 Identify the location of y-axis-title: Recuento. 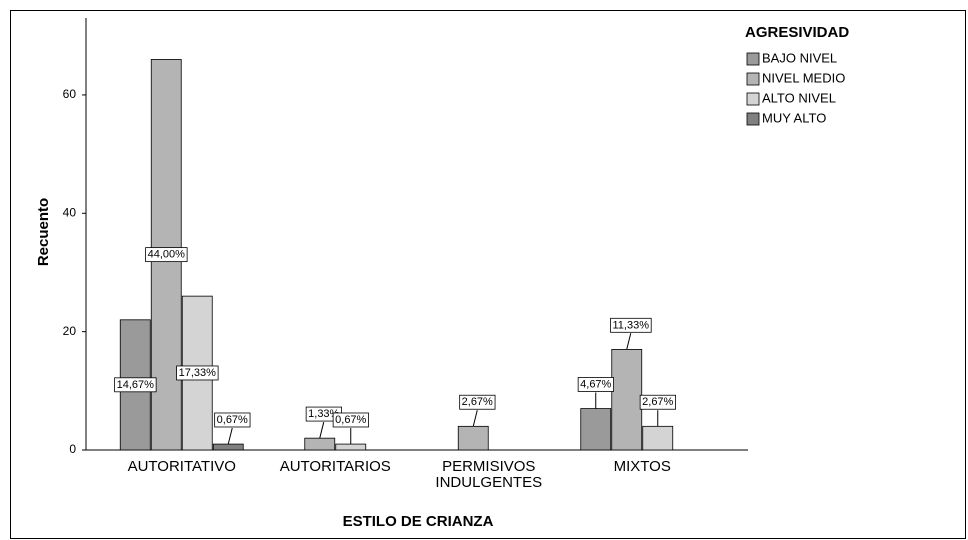
(43, 232).